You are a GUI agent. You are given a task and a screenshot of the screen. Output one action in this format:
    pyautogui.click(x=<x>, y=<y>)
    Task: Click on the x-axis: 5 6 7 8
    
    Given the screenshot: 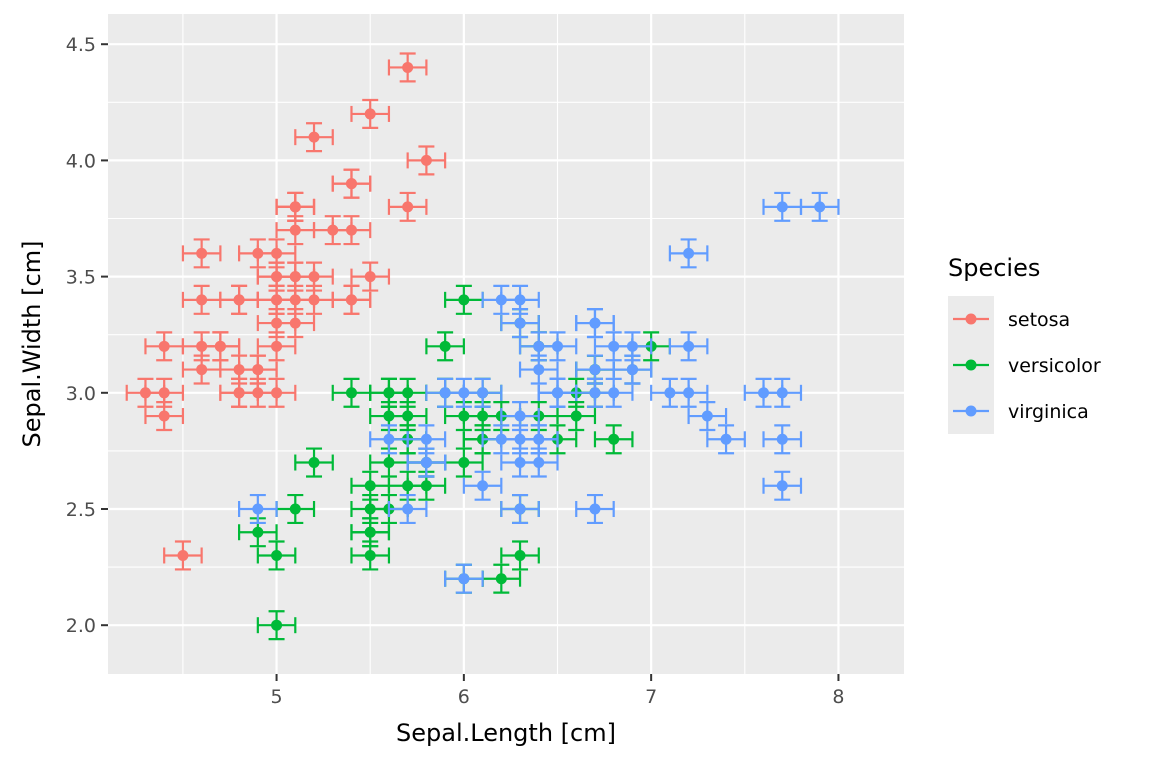 What is the action you would take?
    pyautogui.click(x=557, y=691)
    